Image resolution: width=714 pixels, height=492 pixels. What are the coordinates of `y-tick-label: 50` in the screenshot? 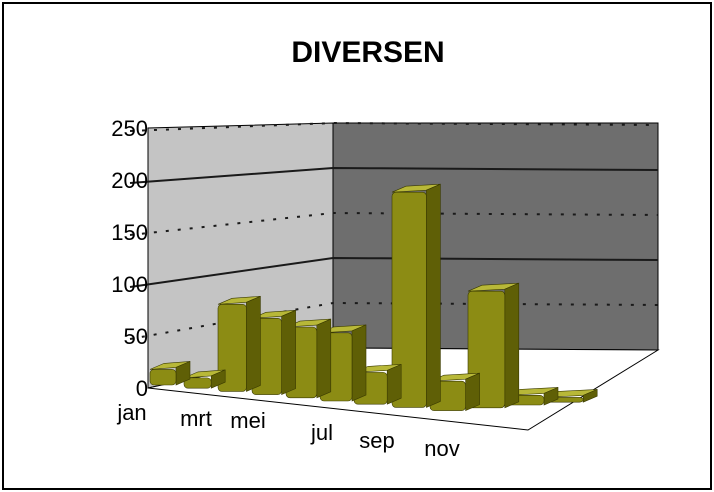 It's located at (136, 336).